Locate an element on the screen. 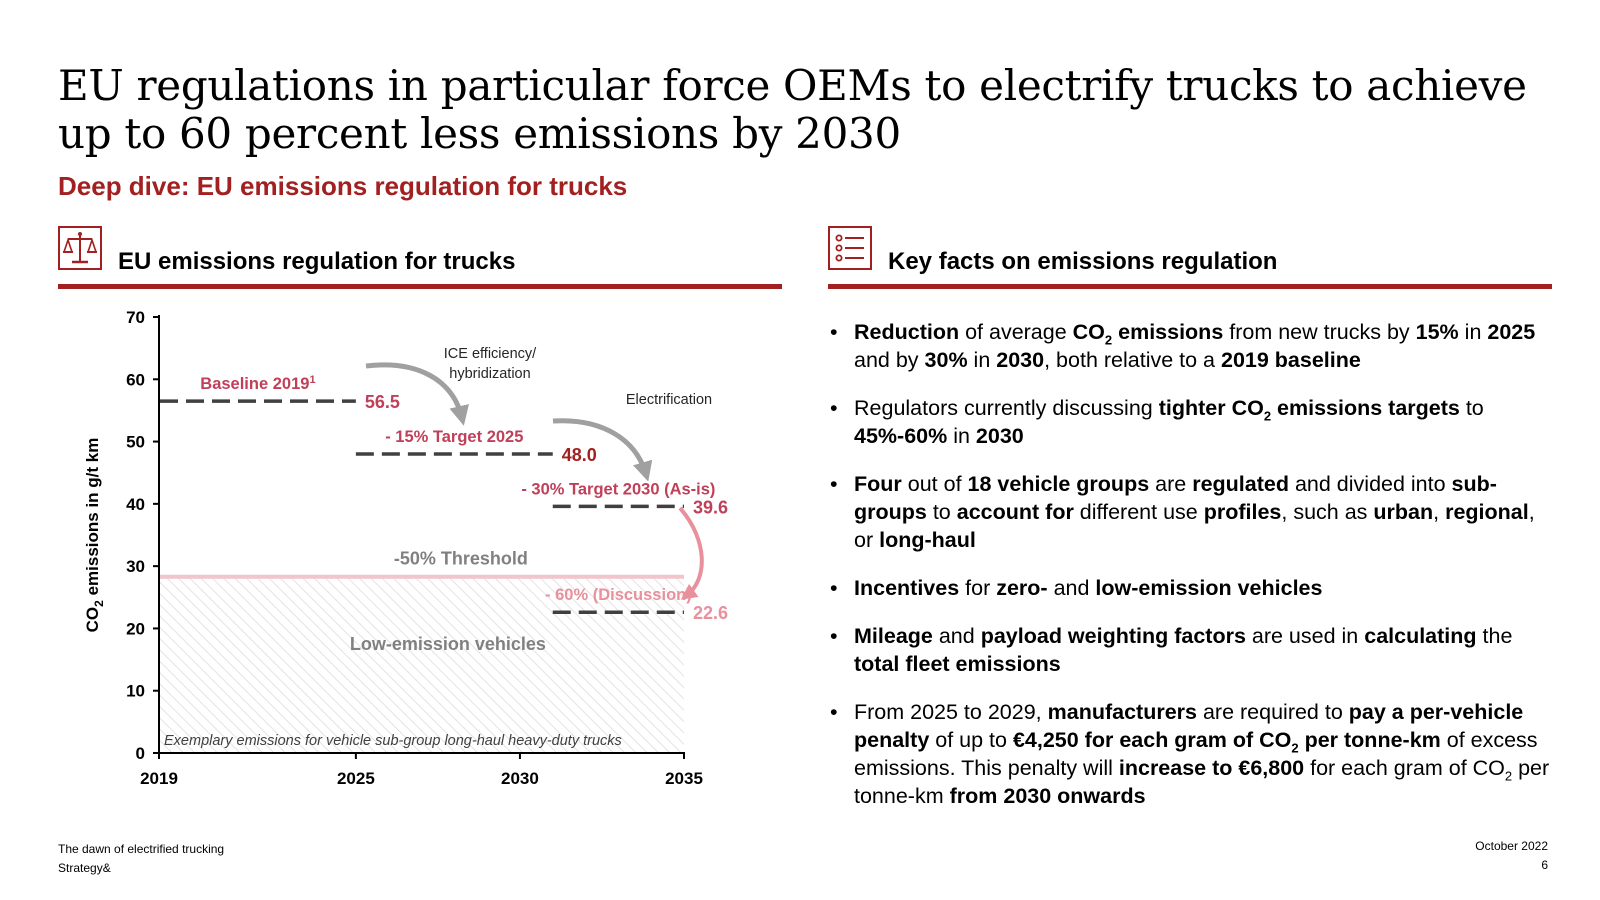 The height and width of the screenshot is (900, 1600). target-label-text: - 30% Target 2030 (As-is) is located at coordinates (618, 489).